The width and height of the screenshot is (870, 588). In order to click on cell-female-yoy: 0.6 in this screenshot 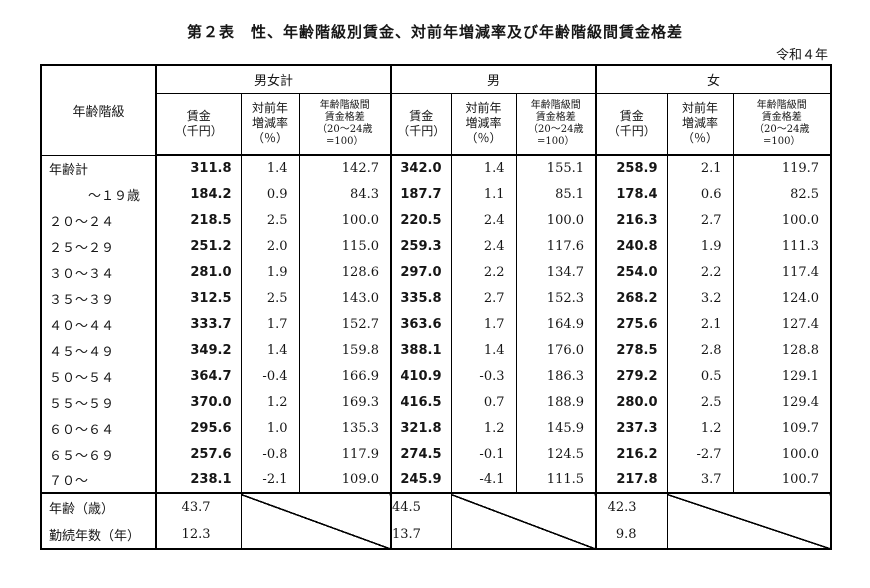, I will do `click(700, 194)`.